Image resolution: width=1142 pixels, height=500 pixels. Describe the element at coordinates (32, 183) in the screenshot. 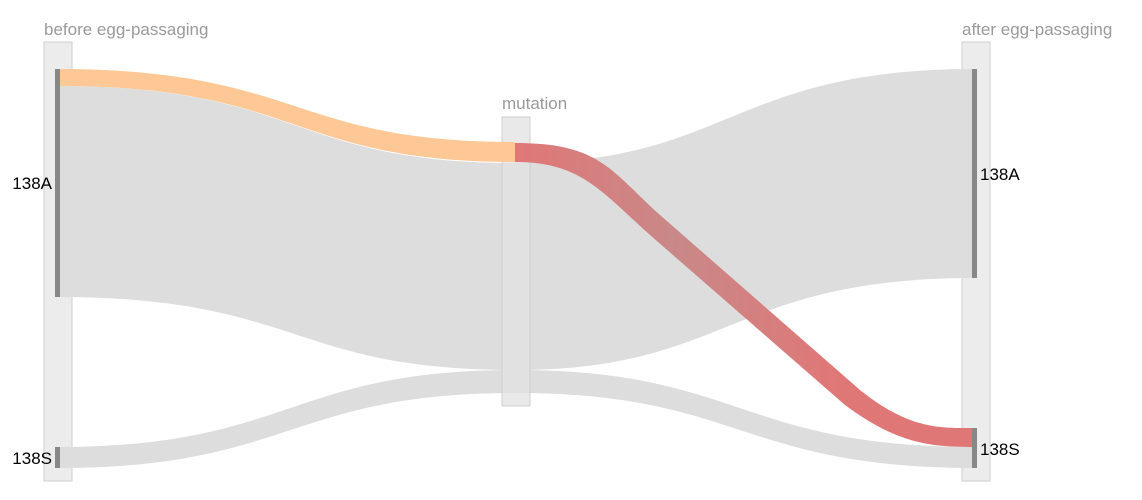

I see `node-label-before-138A: 138A` at that location.